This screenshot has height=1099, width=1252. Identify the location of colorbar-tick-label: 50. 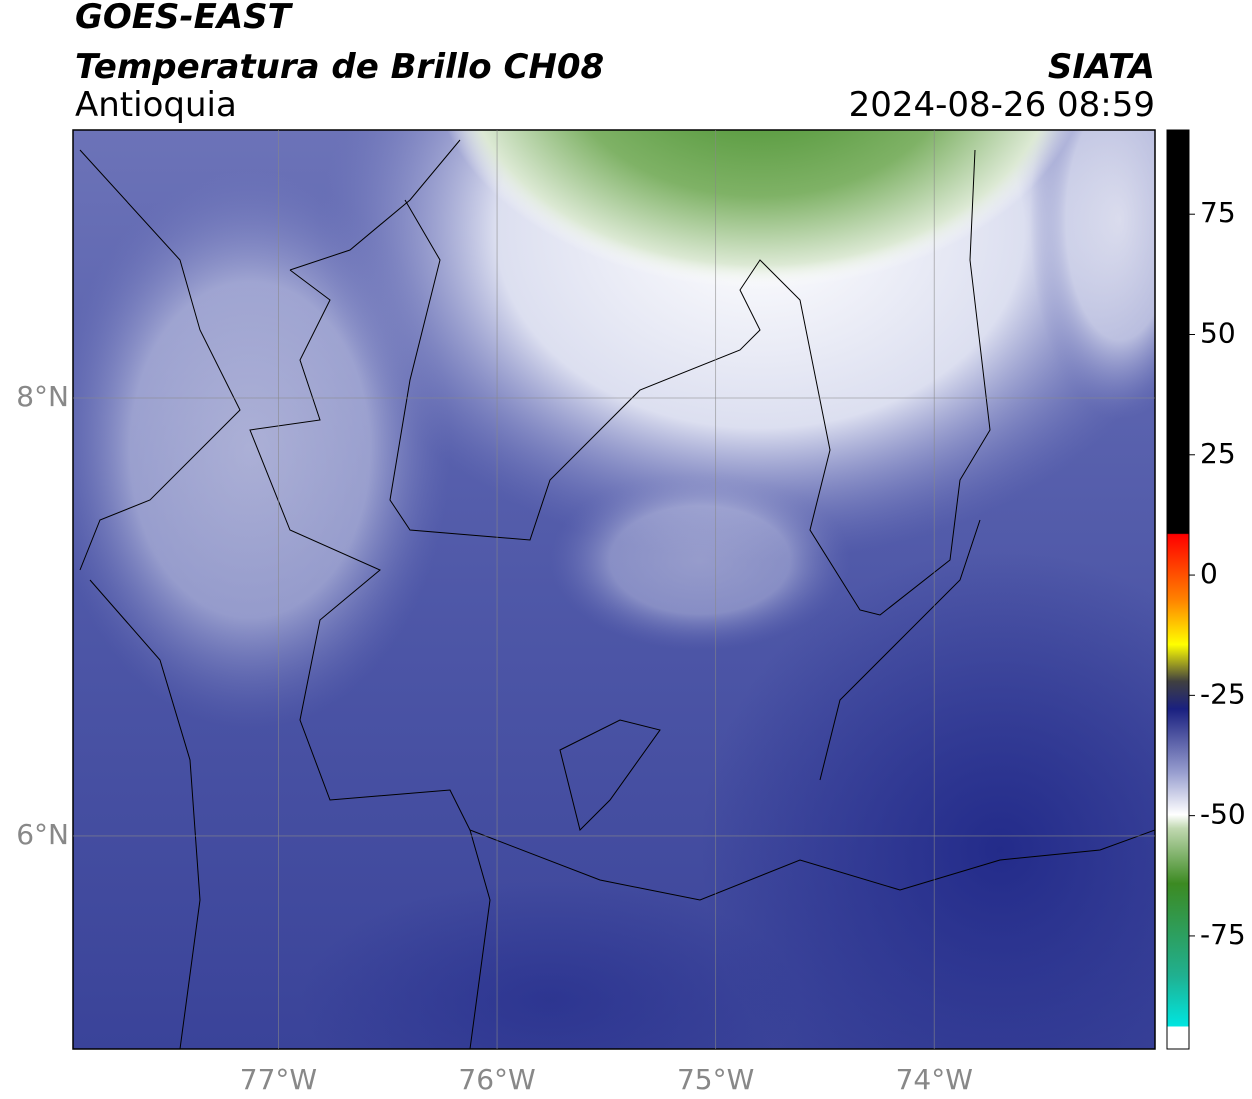
(1218, 332).